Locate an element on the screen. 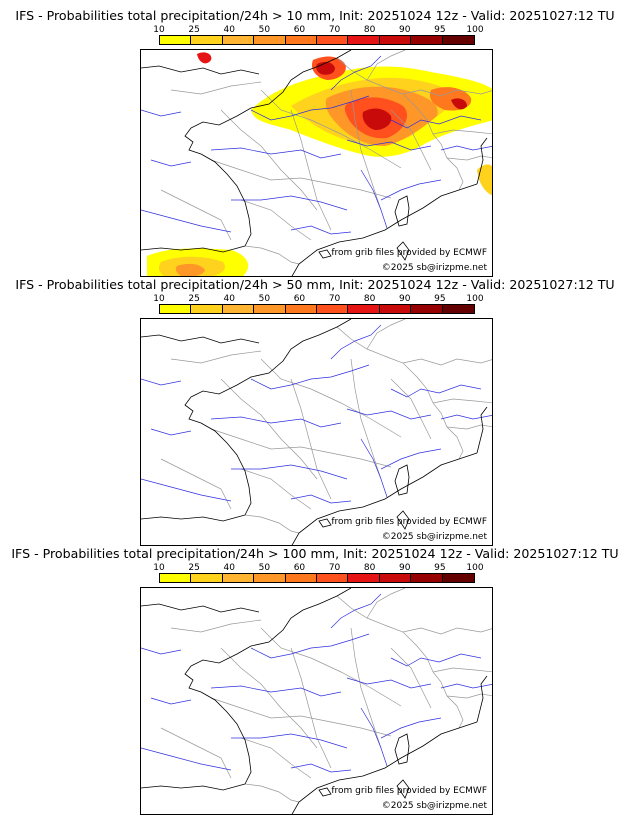  colorbar is located at coordinates (317, 309).